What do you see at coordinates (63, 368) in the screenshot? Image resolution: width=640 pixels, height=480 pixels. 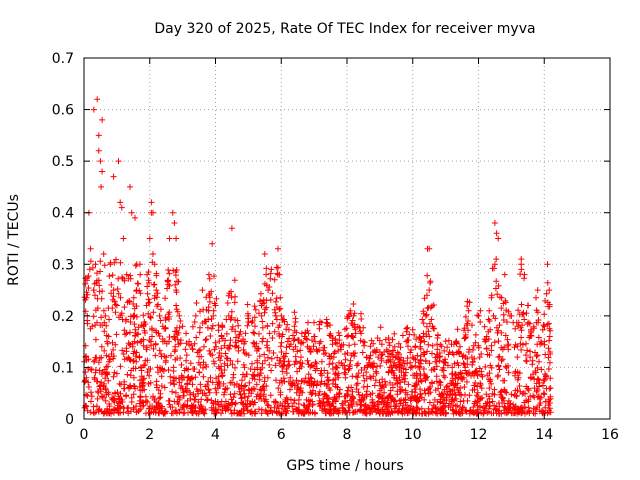 I see `y-tick-label: 0.1` at bounding box center [63, 368].